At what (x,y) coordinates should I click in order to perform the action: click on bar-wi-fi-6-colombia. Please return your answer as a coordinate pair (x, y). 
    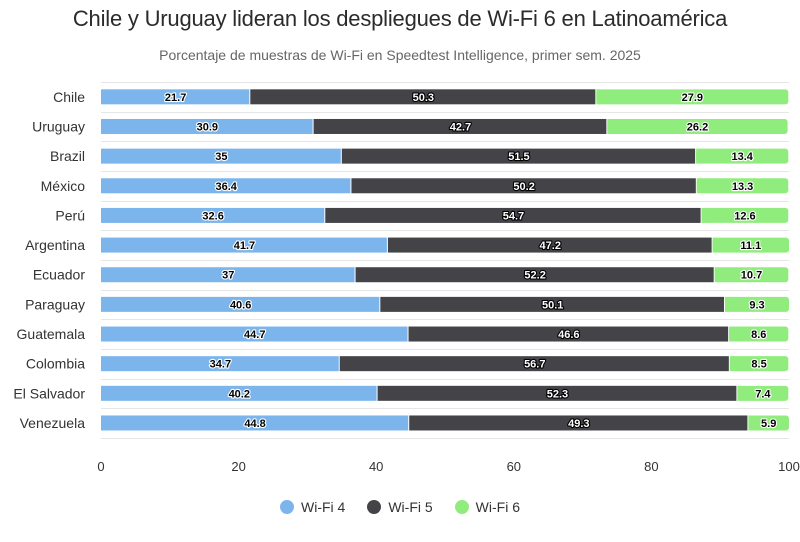
    Looking at the image, I should click on (759, 364).